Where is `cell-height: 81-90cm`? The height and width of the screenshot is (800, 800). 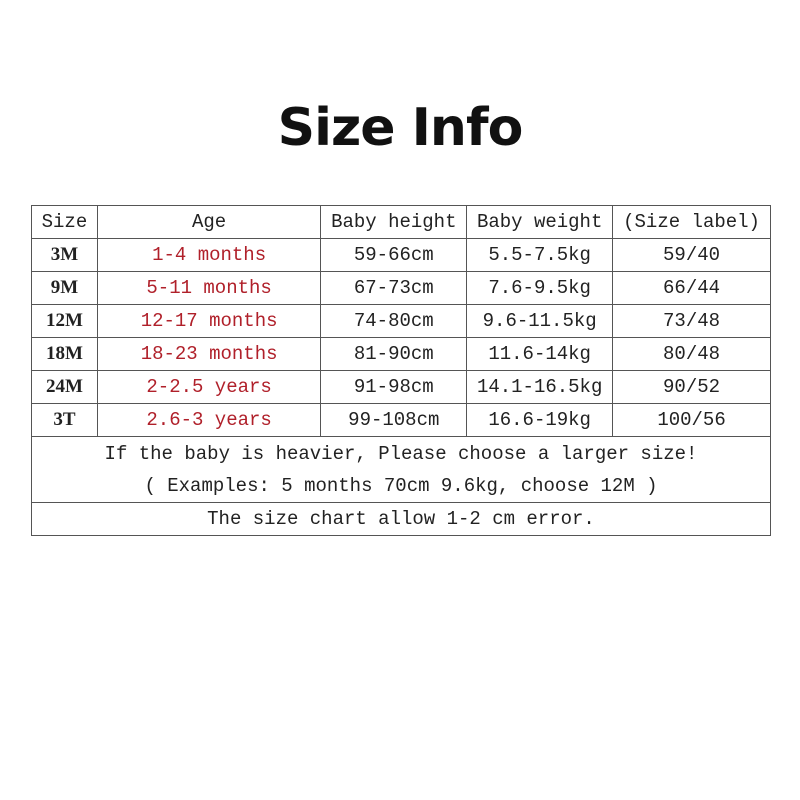
cell-height: 81-90cm is located at coordinates (394, 354).